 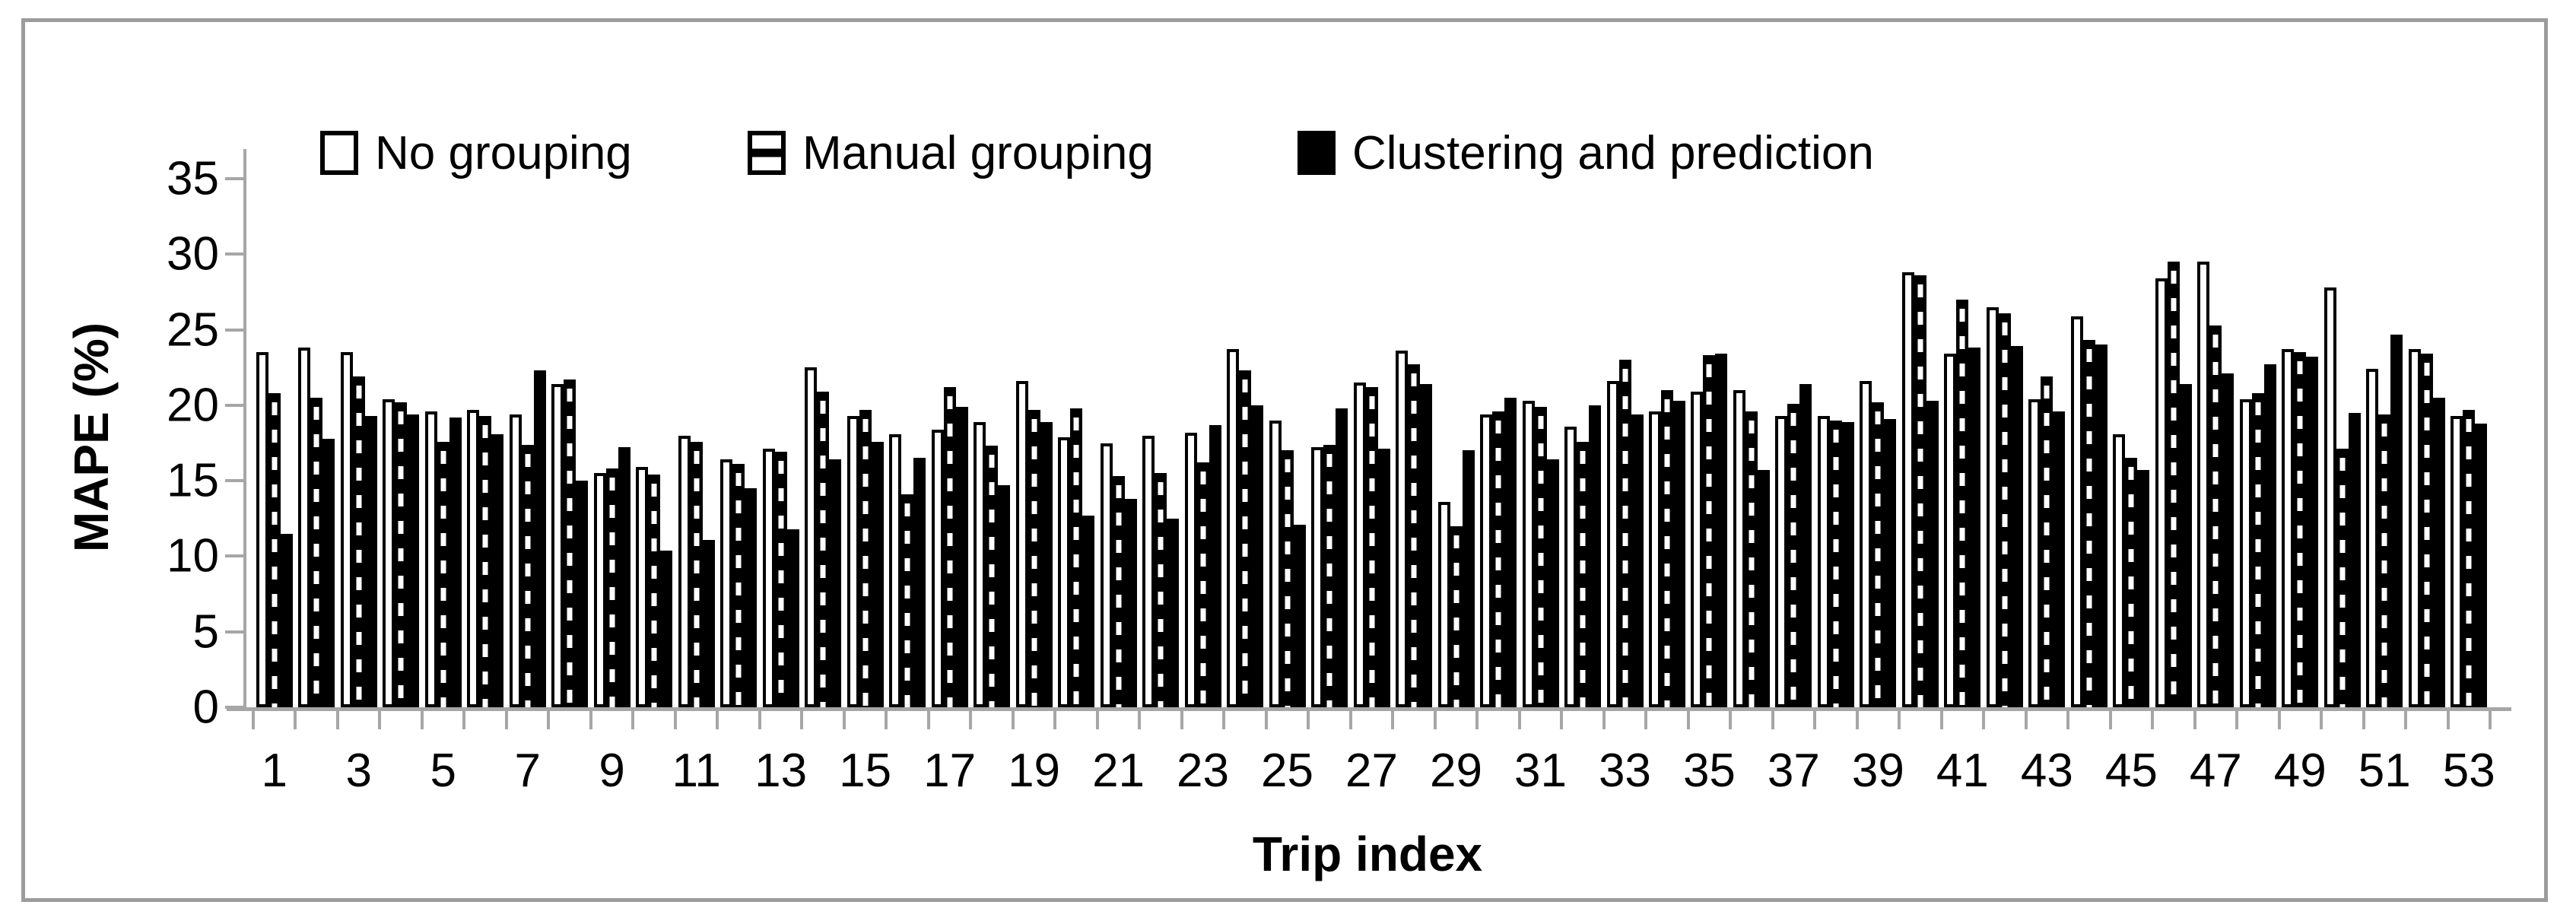 What do you see at coordinates (1317, 153) in the screenshot?
I see `legend-swatch-black-icon` at bounding box center [1317, 153].